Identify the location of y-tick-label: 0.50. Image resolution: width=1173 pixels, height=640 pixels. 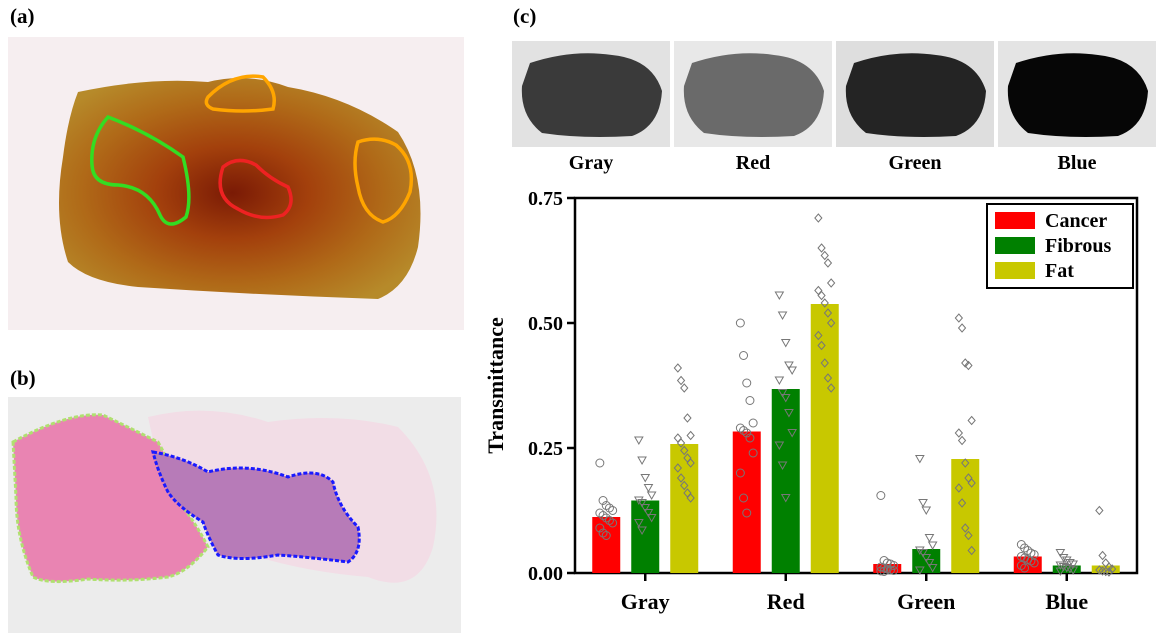
(545, 324).